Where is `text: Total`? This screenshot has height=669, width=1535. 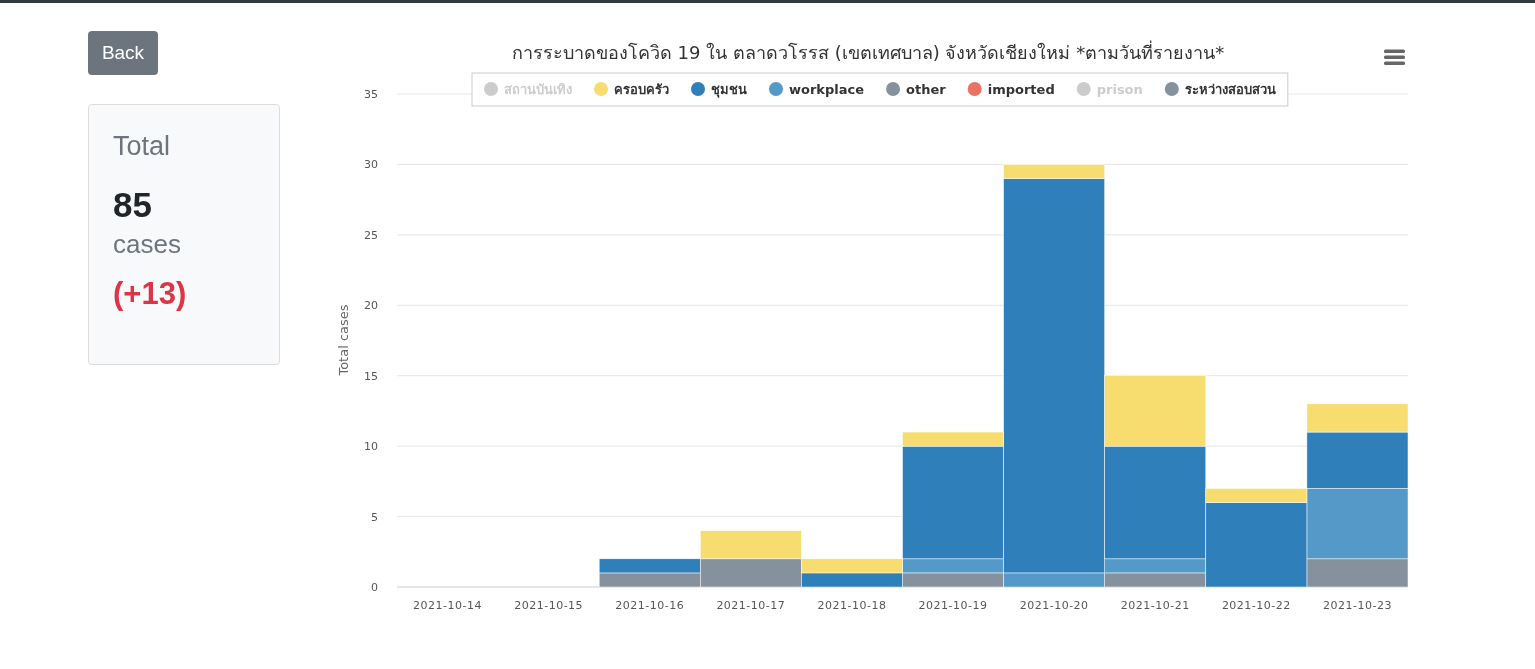
text: Total is located at coordinates (142, 146).